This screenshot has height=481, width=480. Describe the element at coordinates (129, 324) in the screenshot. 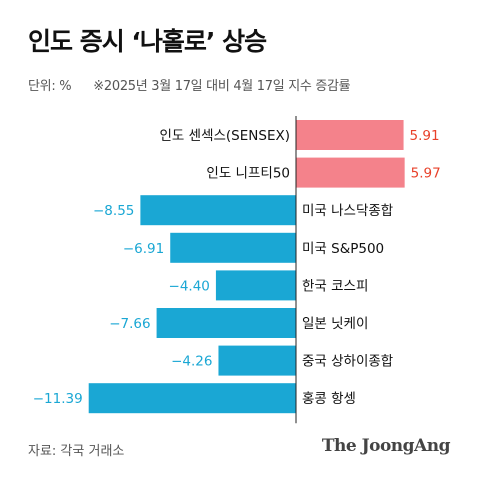

I see `data-label: −7.66` at that location.